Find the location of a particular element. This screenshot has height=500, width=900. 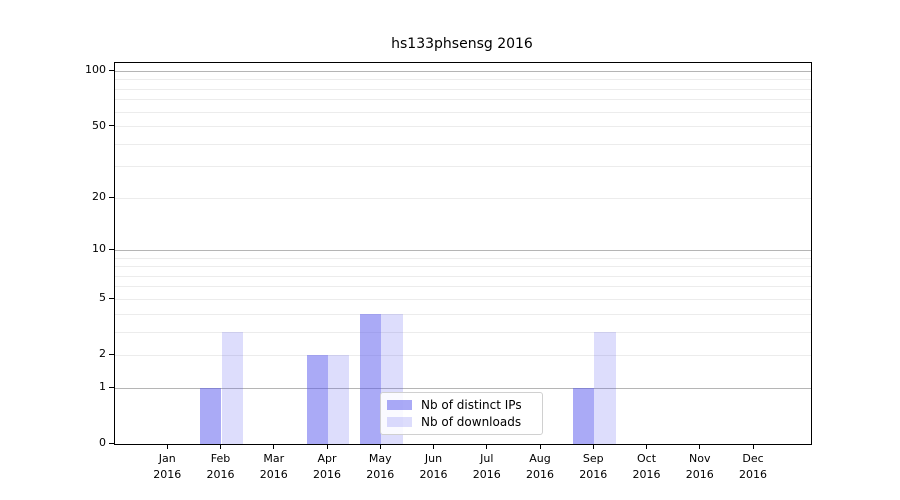

y-axis-tick-label: 2 is located at coordinates (102, 354).